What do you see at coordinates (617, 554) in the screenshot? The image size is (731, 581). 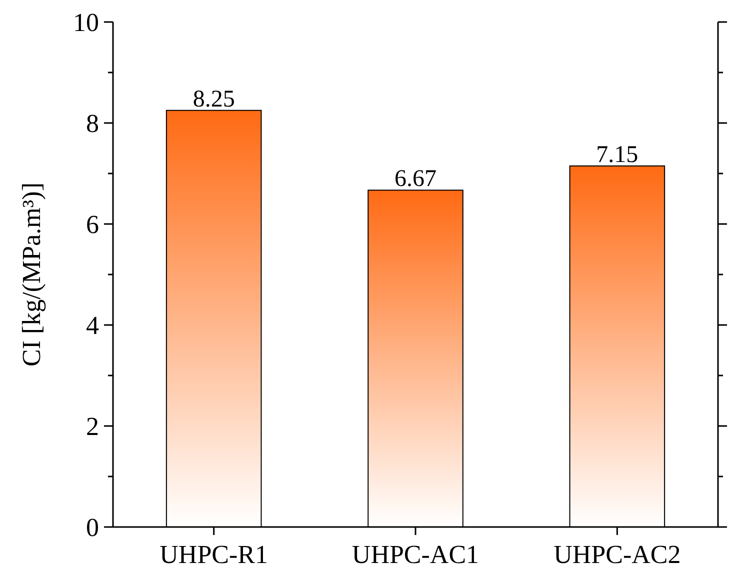 I see `x-tick-label: UHPC-AC2` at bounding box center [617, 554].